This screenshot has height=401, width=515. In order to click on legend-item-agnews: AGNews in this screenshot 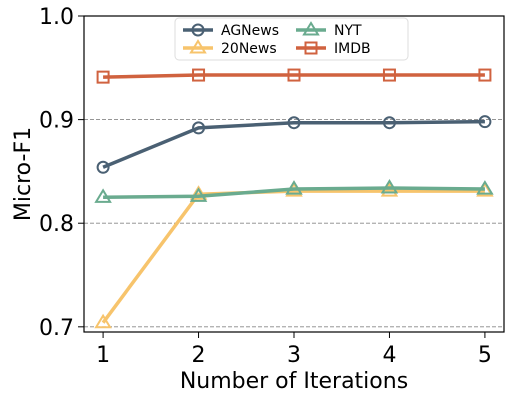, I will do `click(231, 31)`.